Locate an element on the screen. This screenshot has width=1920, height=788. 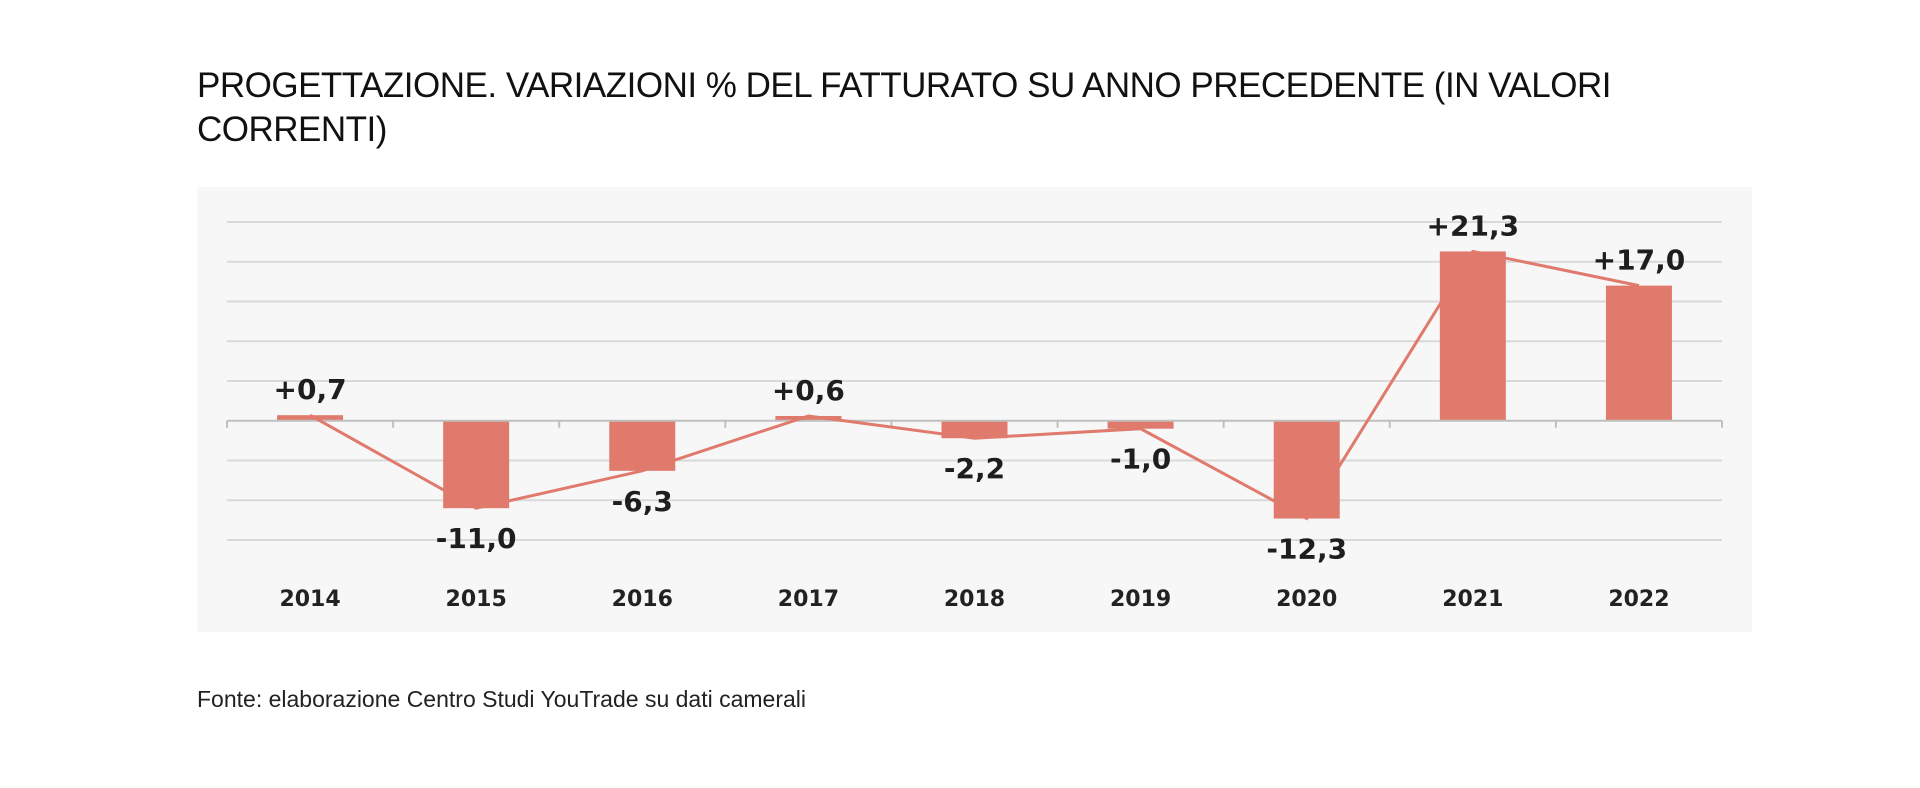
x-tick-label: 2017 is located at coordinates (808, 599).